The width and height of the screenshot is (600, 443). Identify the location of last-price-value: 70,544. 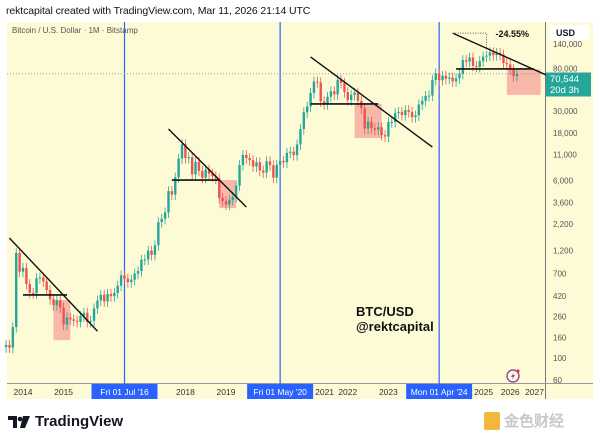
(564, 79).